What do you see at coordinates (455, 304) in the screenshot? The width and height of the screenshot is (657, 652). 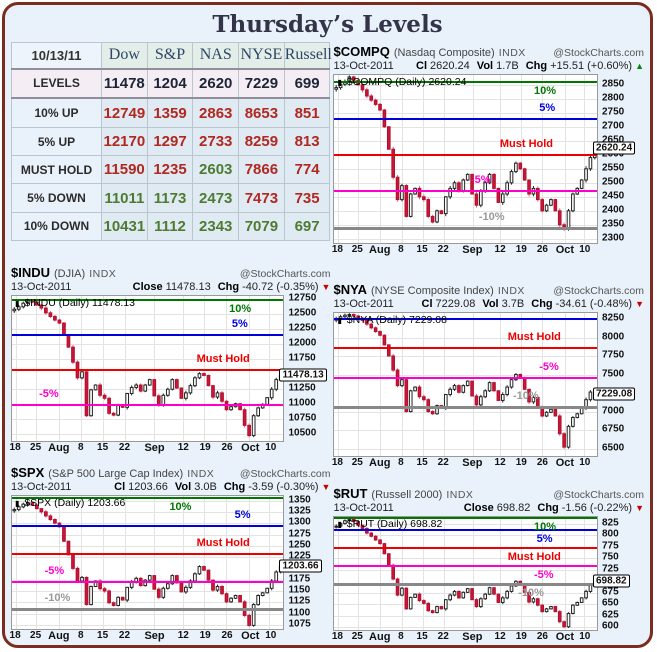 I see `close-value: 7229.08` at bounding box center [455, 304].